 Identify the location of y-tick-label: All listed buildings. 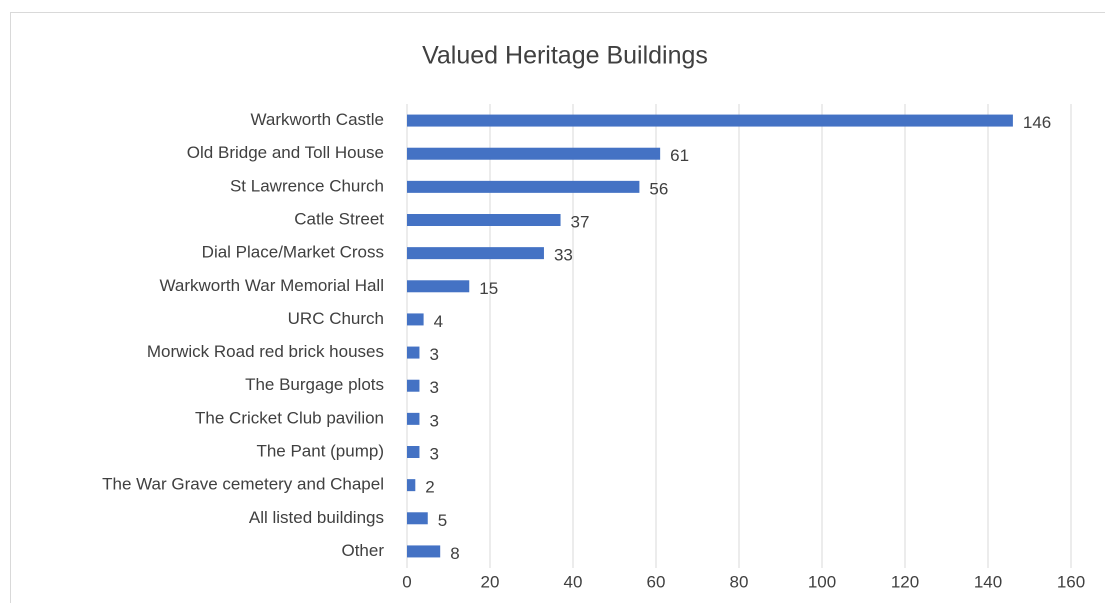
(316, 517).